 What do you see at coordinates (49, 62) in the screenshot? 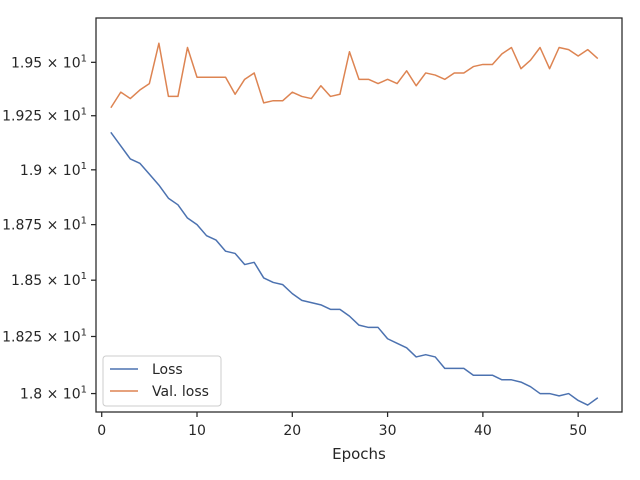
I see `y-tick-label: 1.95 × 10¹` at bounding box center [49, 62].